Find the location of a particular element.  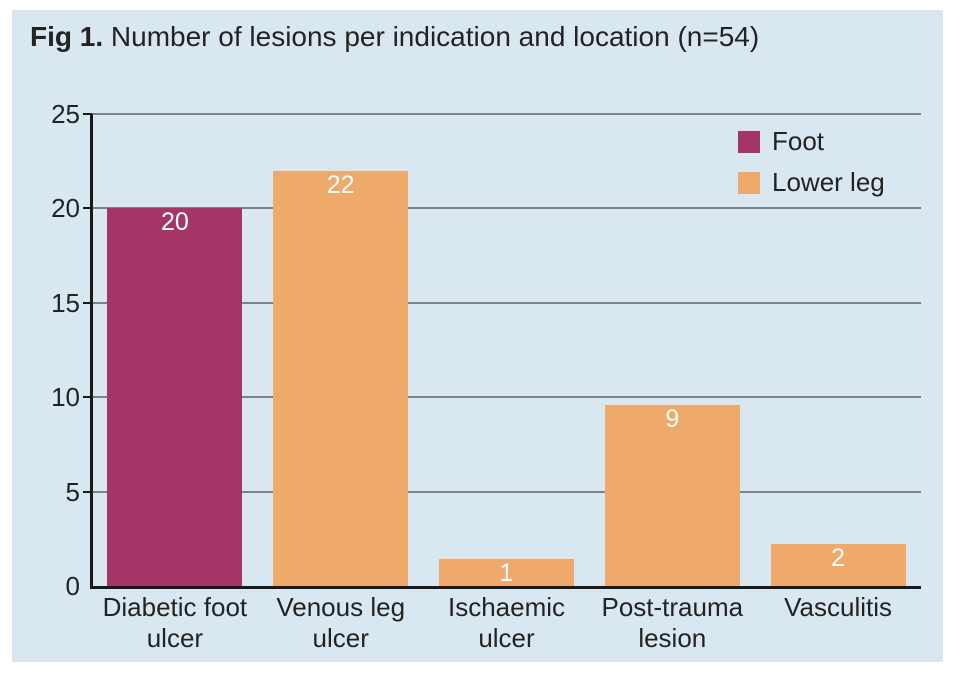

bar-value-label: 2 is located at coordinates (838, 558).